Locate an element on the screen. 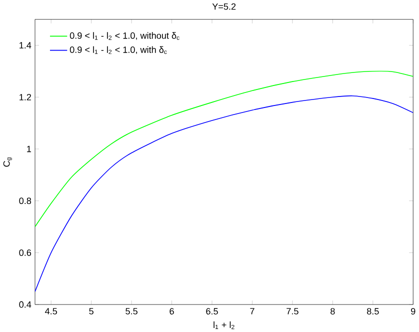  y-axis-title: C$_{g}$ is located at coordinates (7, 161).